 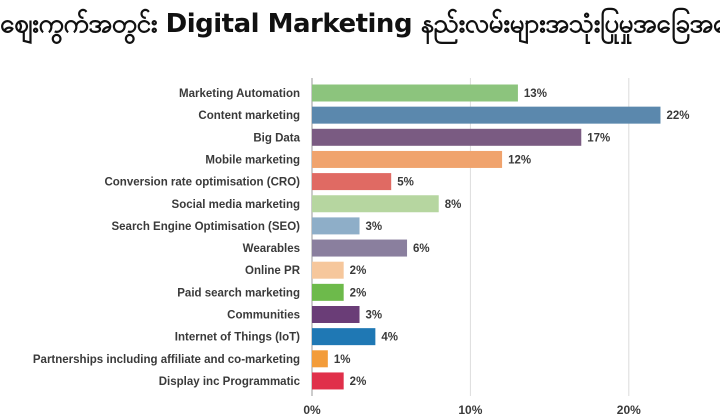 What do you see at coordinates (312, 410) in the screenshot?
I see `x-tick-label: 0%` at bounding box center [312, 410].